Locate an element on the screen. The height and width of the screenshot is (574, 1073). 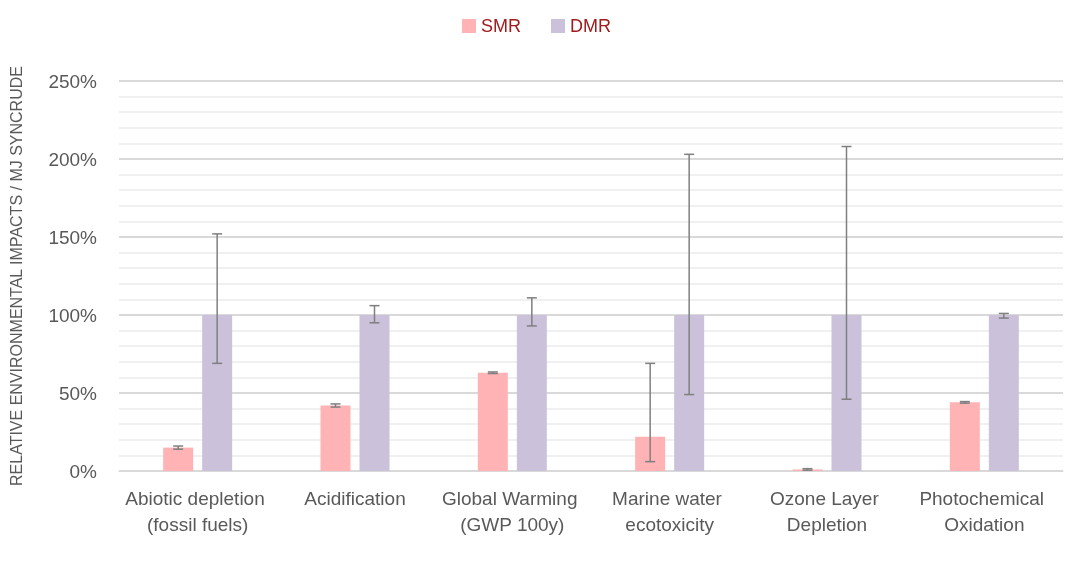
y-tick-label: 50% is located at coordinates (78, 393).